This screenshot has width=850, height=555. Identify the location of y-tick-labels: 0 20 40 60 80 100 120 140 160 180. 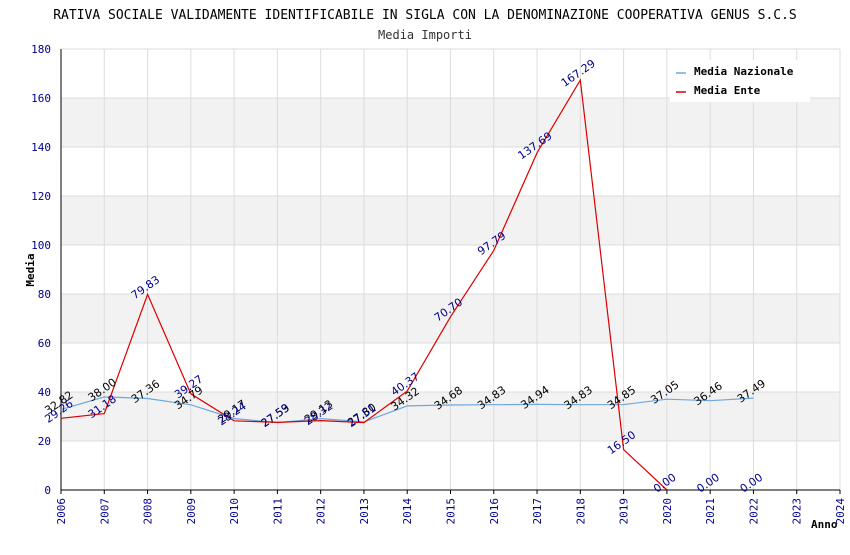
(41, 270).